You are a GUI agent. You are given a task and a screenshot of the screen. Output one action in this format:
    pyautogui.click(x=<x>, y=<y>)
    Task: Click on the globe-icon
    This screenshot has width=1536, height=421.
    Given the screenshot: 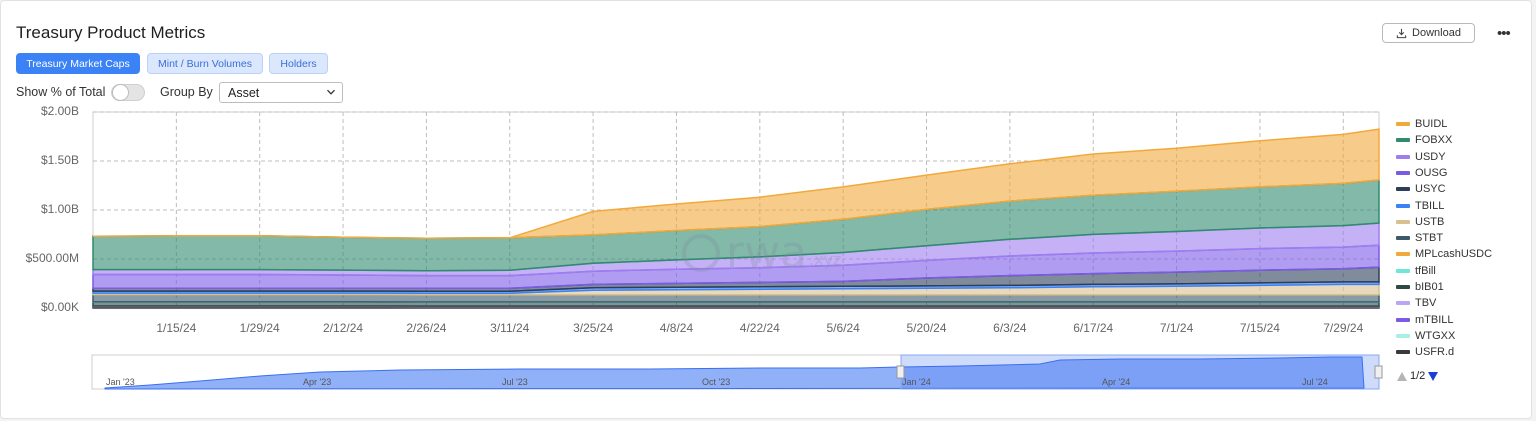 What is the action you would take?
    pyautogui.click(x=701, y=252)
    